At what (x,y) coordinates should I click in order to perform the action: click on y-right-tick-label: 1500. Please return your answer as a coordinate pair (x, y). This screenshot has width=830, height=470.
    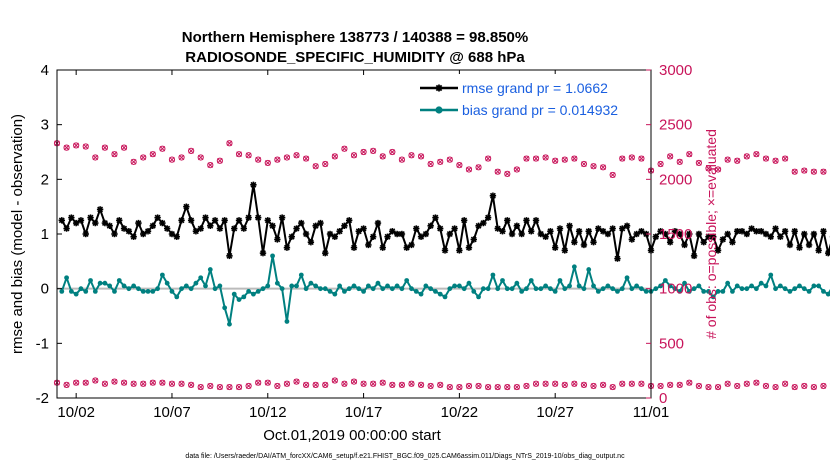
    Looking at the image, I should click on (675, 234).